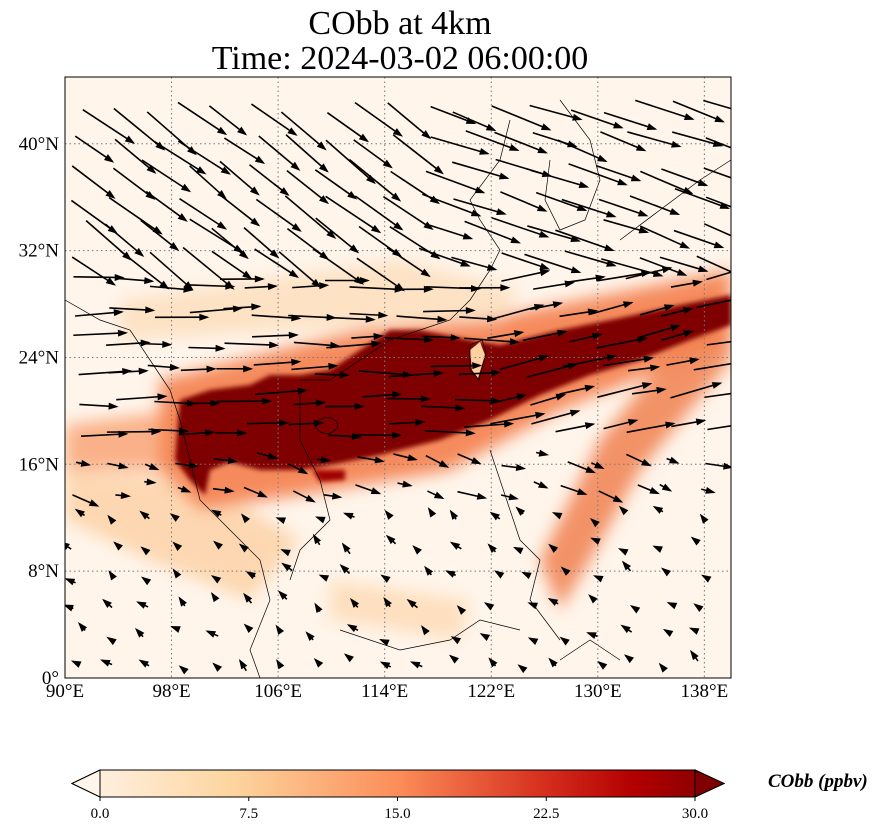 This screenshot has height=836, width=887. Describe the element at coordinates (491, 691) in the screenshot. I see `lon-tick-label: 122°E` at that location.